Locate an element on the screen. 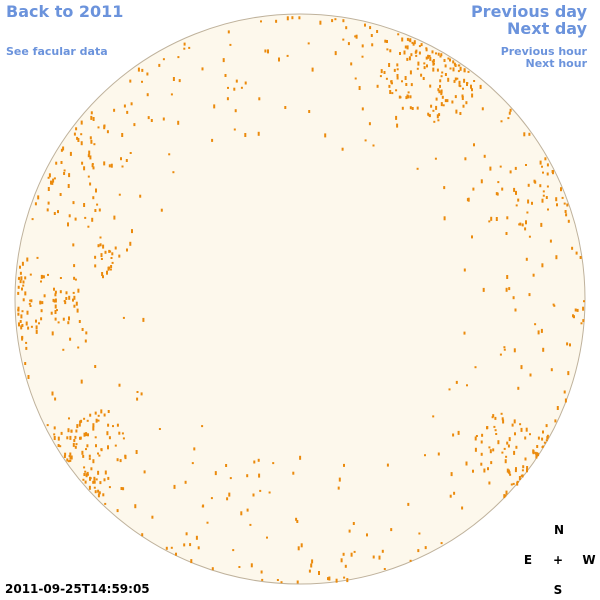  compass-center: + is located at coordinates (558, 560).